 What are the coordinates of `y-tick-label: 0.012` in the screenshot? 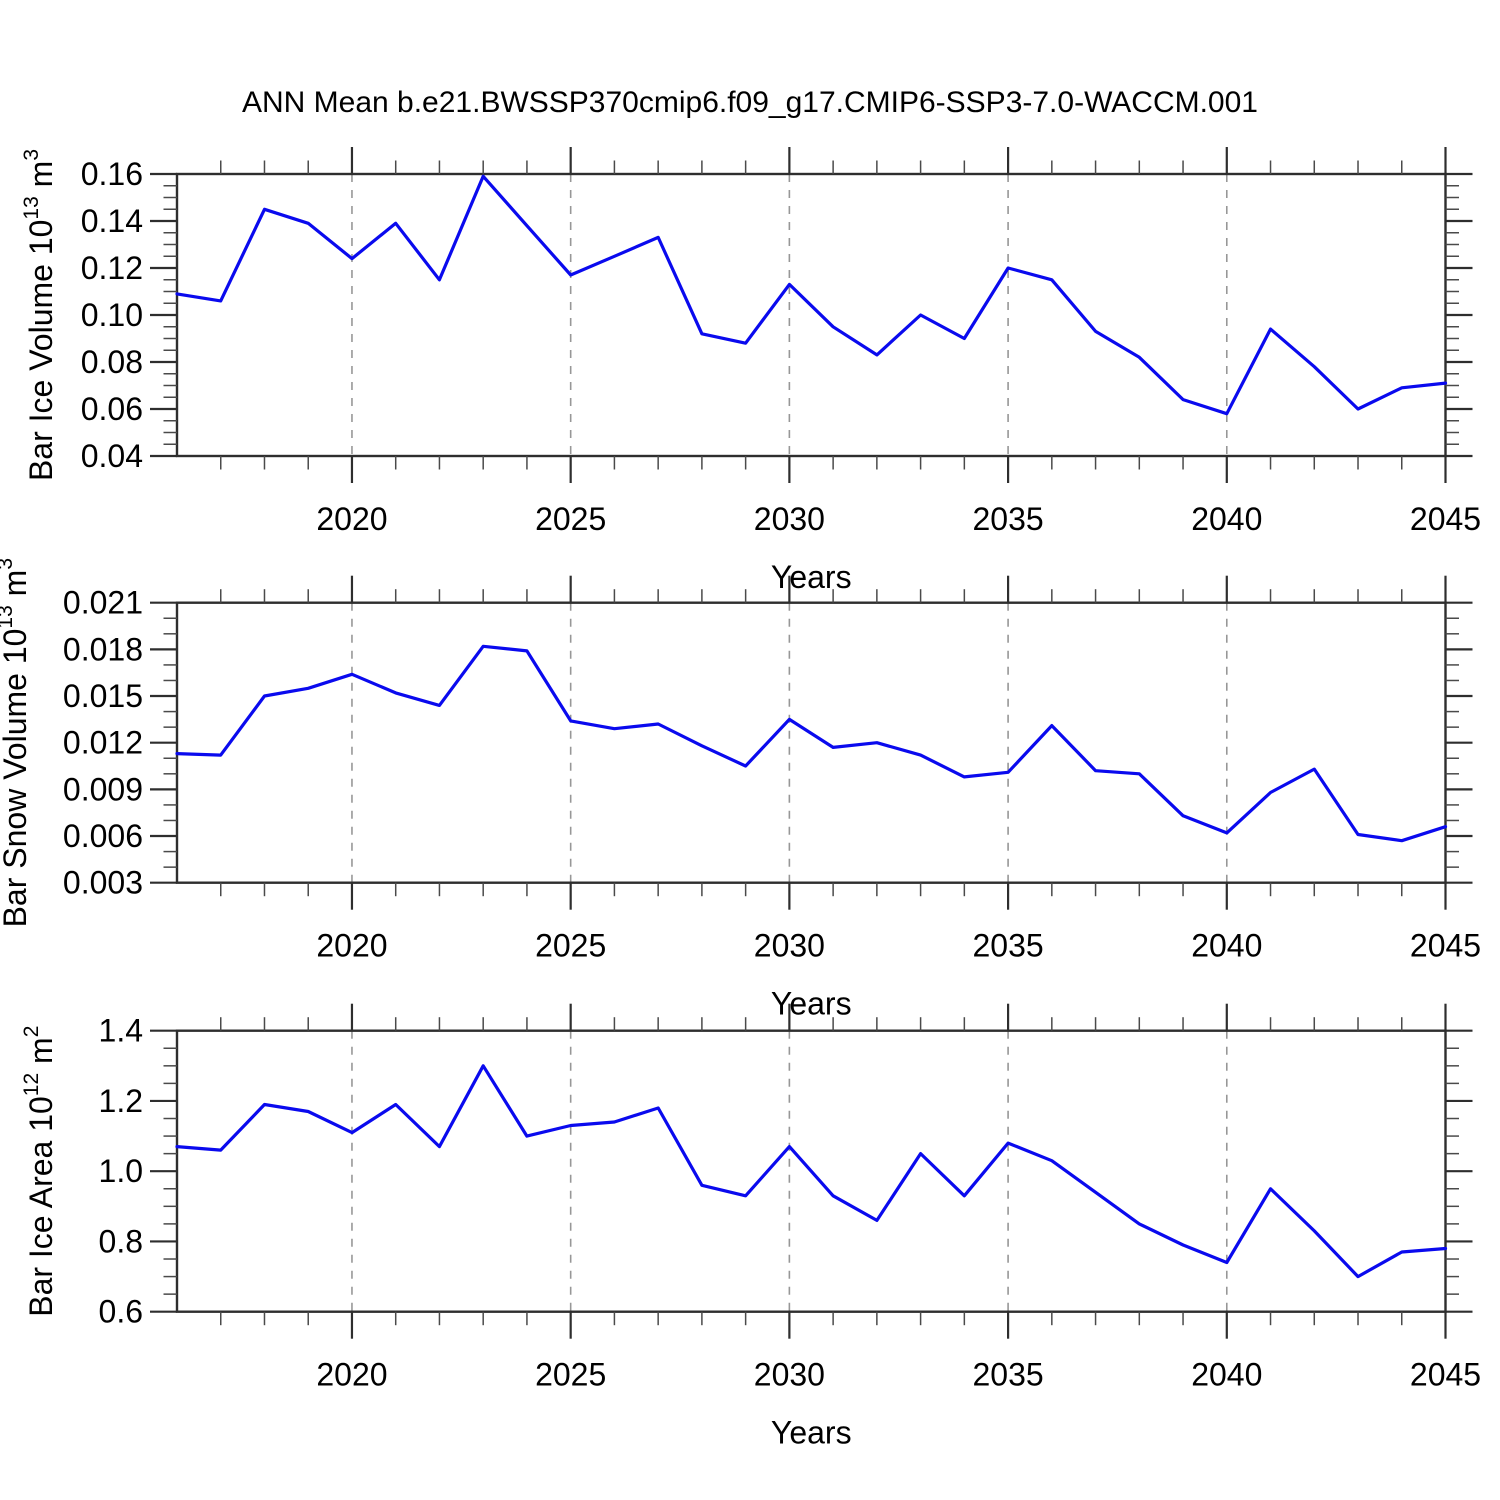 It's located at (103, 743).